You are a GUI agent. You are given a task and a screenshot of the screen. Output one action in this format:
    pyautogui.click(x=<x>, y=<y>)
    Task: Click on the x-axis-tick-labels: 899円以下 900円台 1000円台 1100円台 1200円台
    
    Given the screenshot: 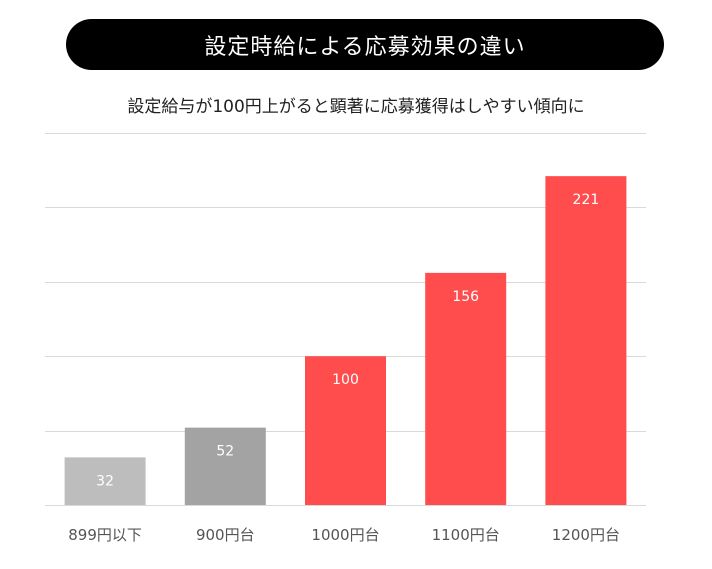 What is the action you would take?
    pyautogui.click(x=344, y=535)
    